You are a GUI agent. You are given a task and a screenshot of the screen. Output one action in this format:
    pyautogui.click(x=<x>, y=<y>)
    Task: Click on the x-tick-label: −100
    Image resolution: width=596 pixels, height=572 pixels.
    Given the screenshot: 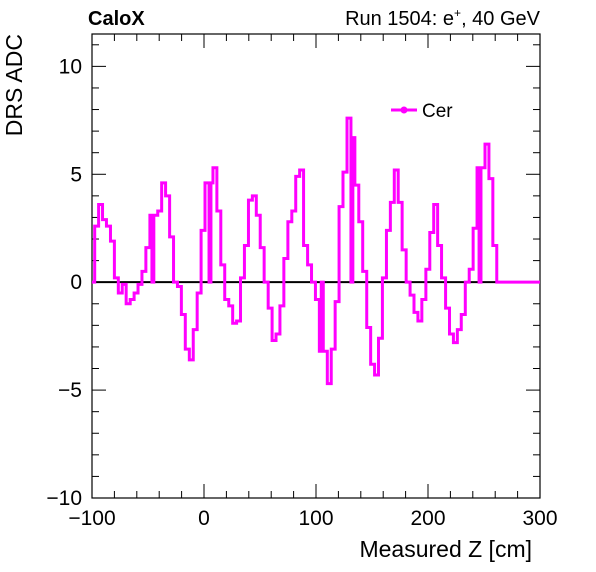 What is the action you would take?
    pyautogui.click(x=91, y=518)
    